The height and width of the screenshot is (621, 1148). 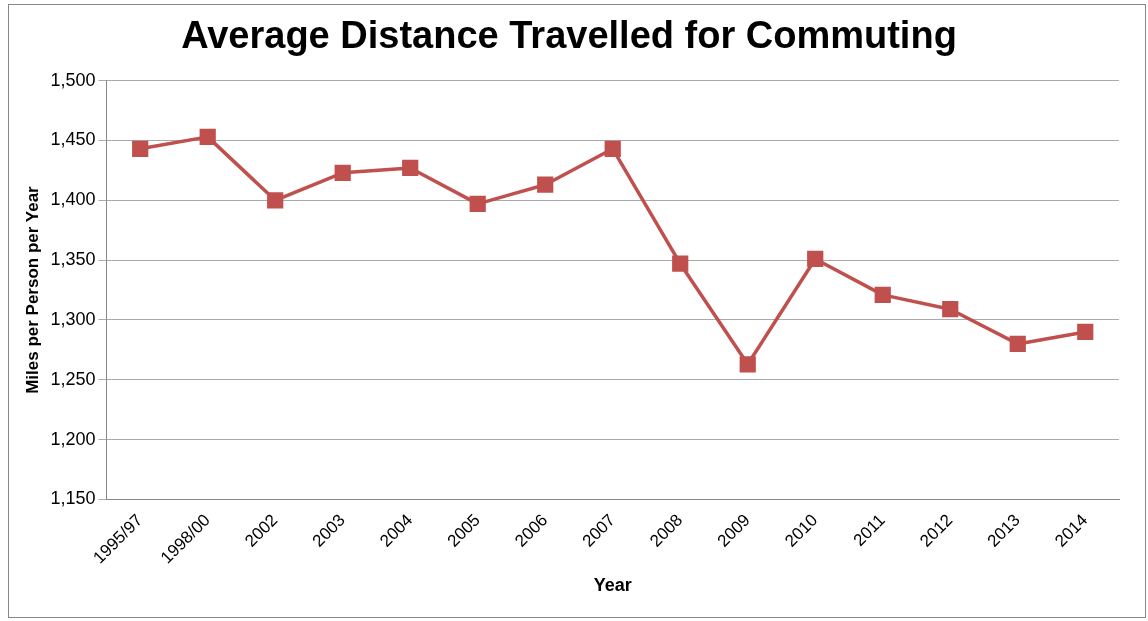 What do you see at coordinates (612, 585) in the screenshot?
I see `x-axis-title: Year` at bounding box center [612, 585].